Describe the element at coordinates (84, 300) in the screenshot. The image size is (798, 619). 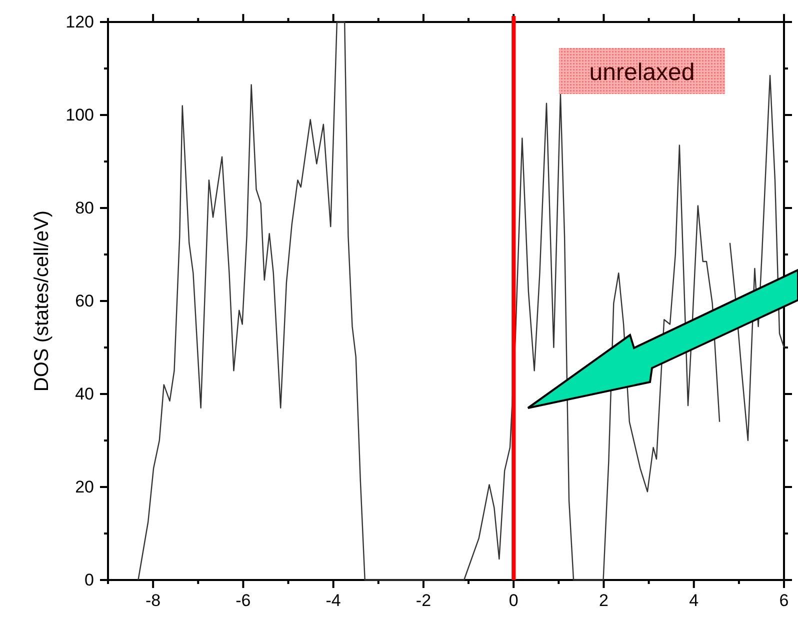
I see `y-tick-label: 60` at that location.